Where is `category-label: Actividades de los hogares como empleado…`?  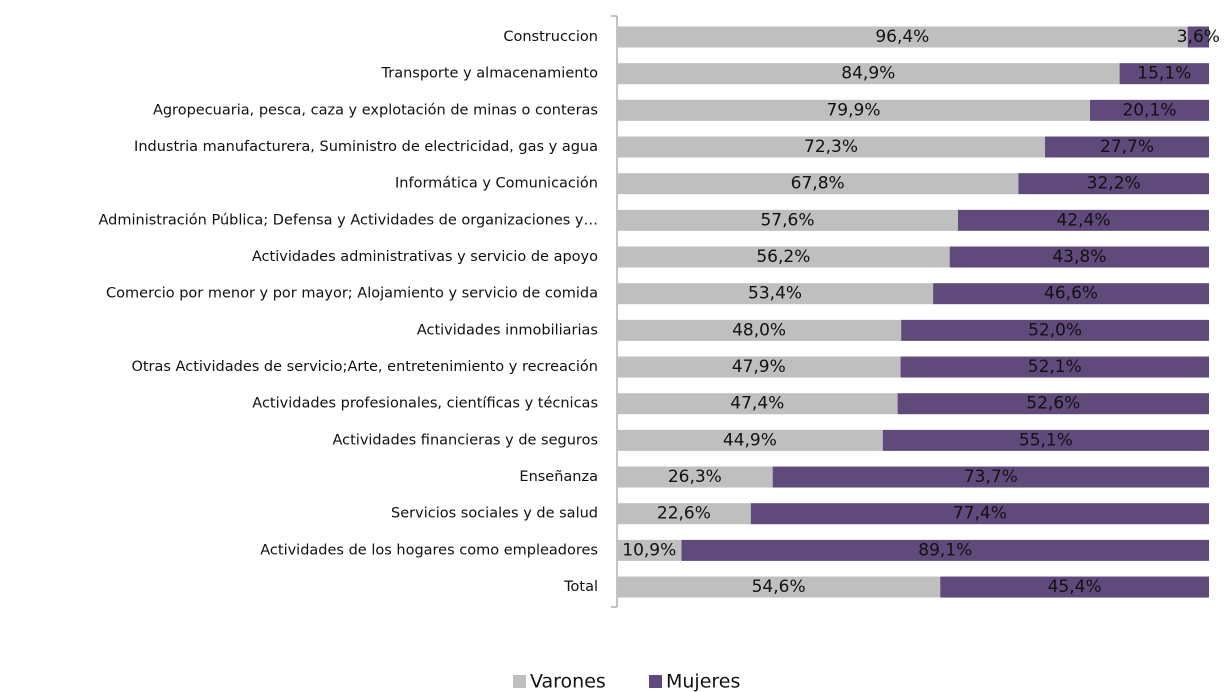 category-label: Actividades de los hogares como empleado… is located at coordinates (429, 550).